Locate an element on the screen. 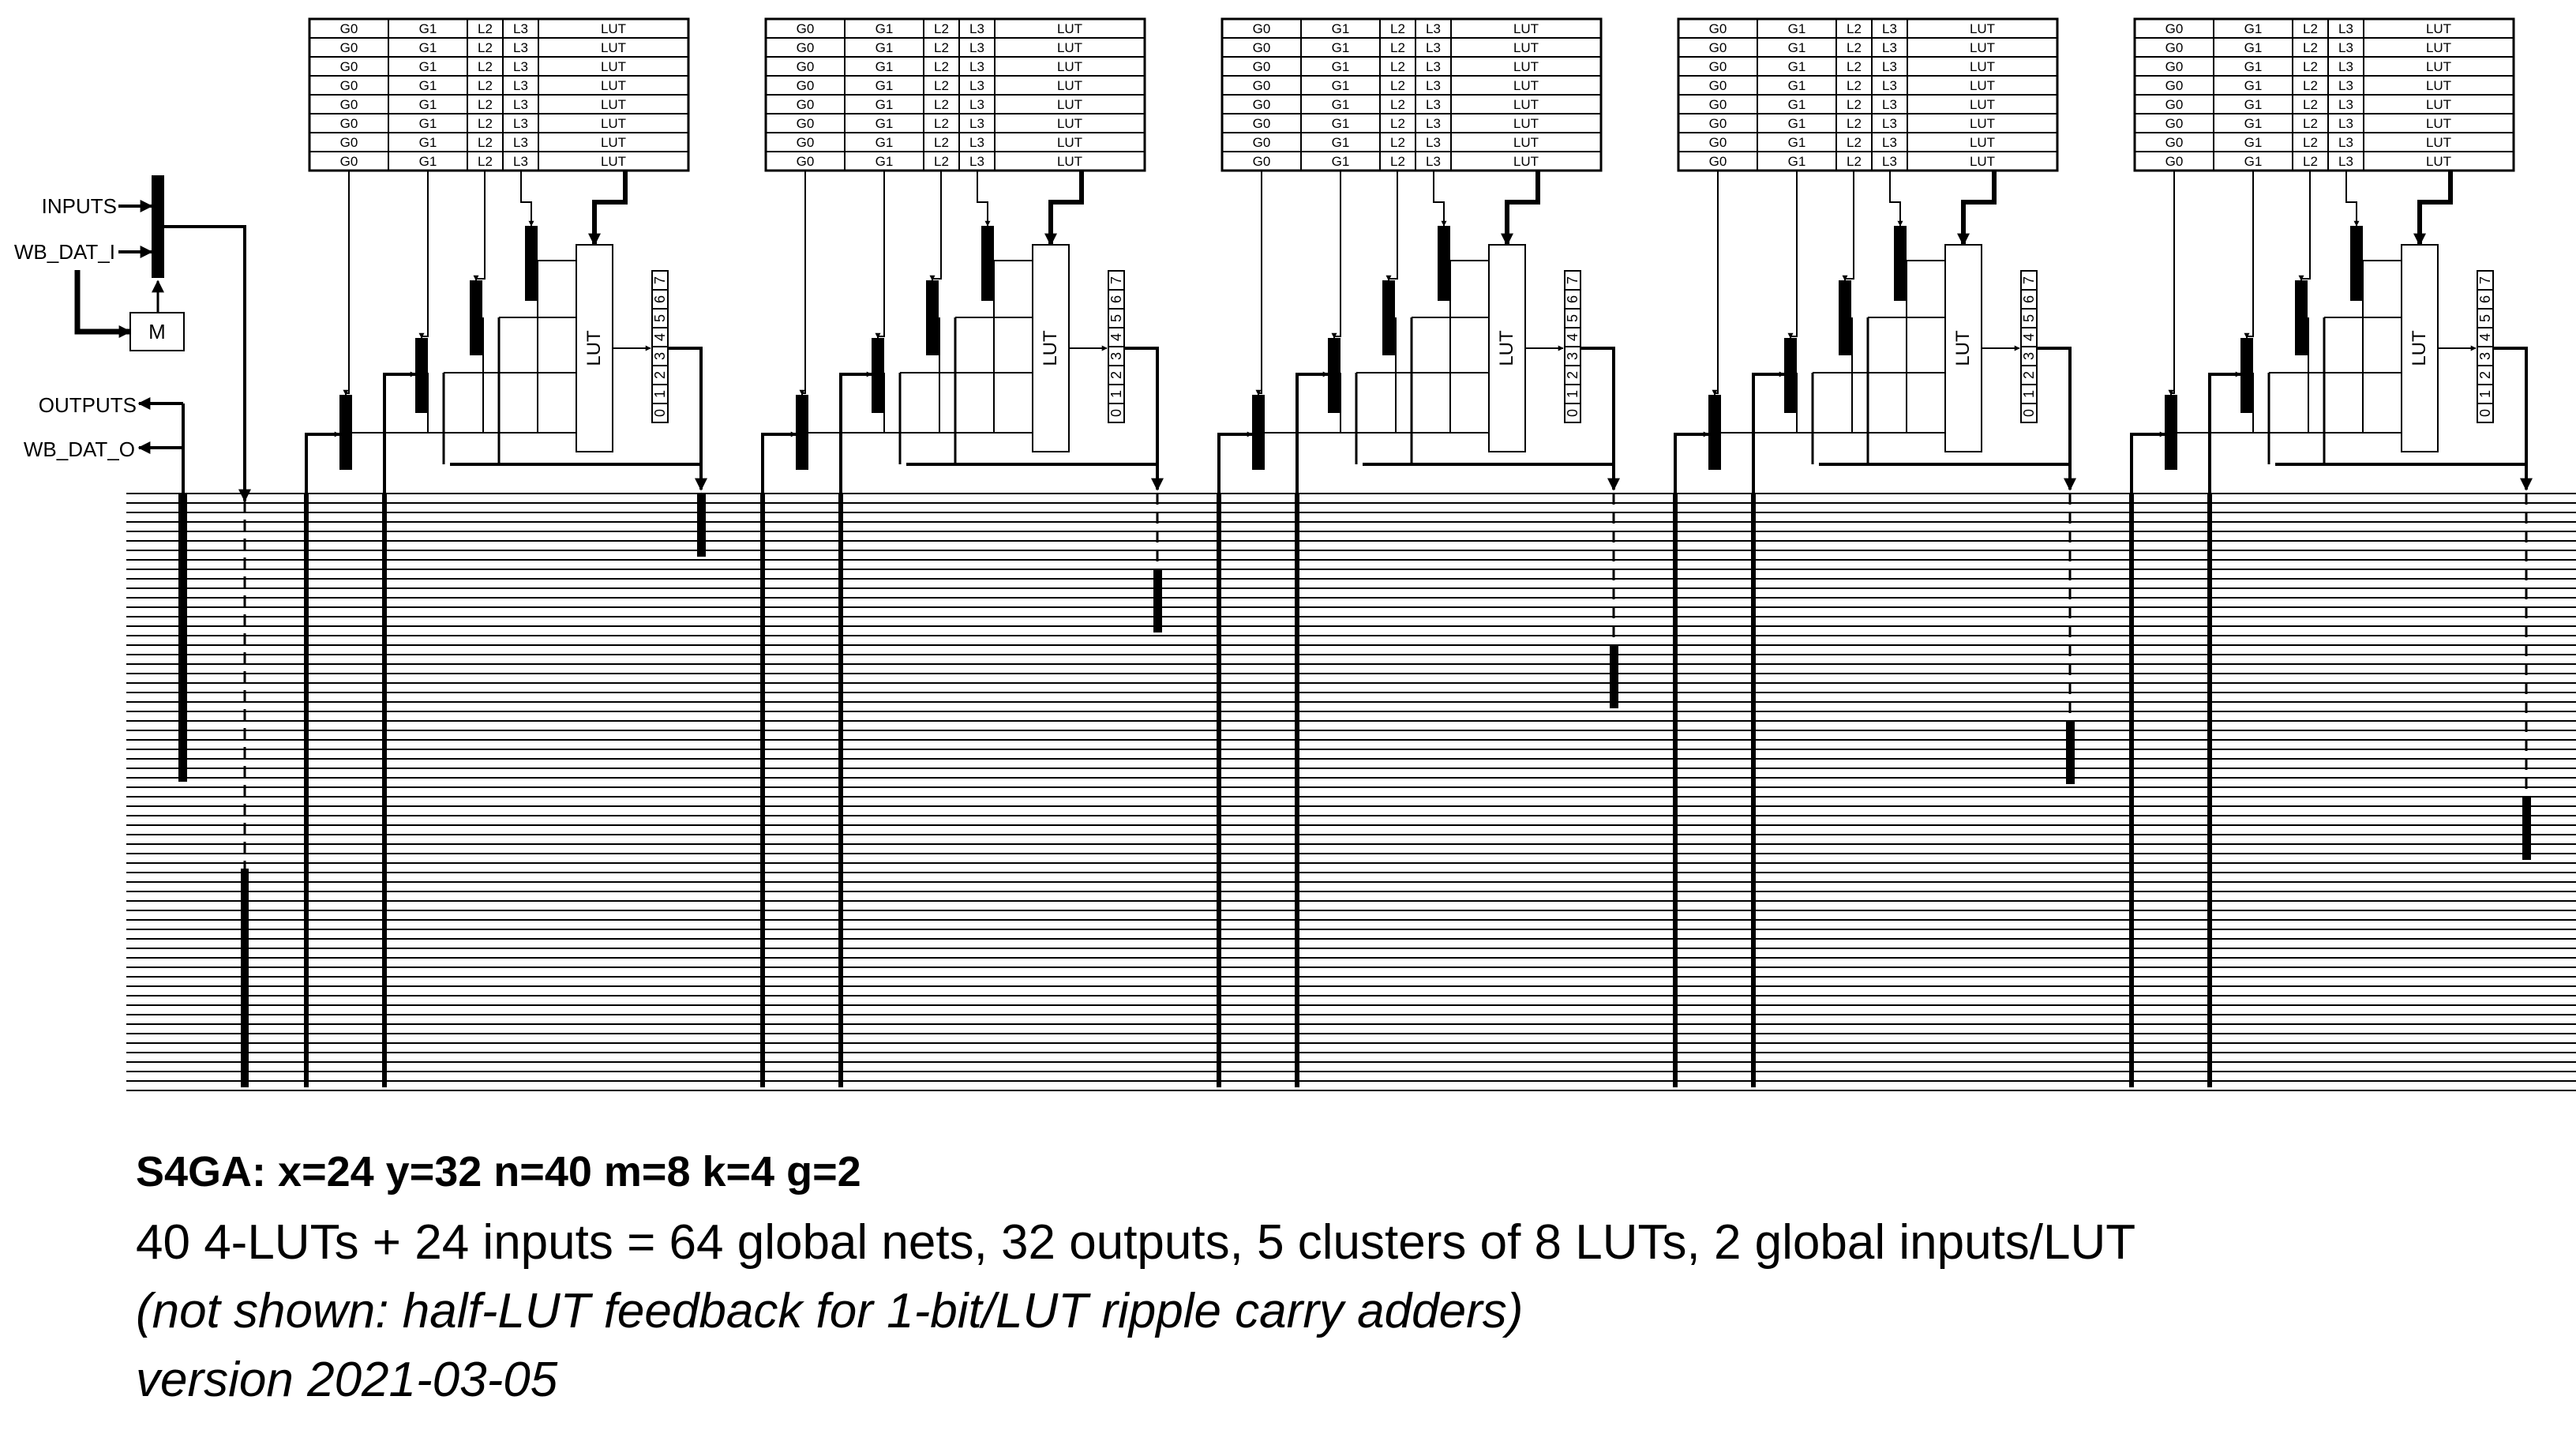  register-m-label: M is located at coordinates (157, 331).